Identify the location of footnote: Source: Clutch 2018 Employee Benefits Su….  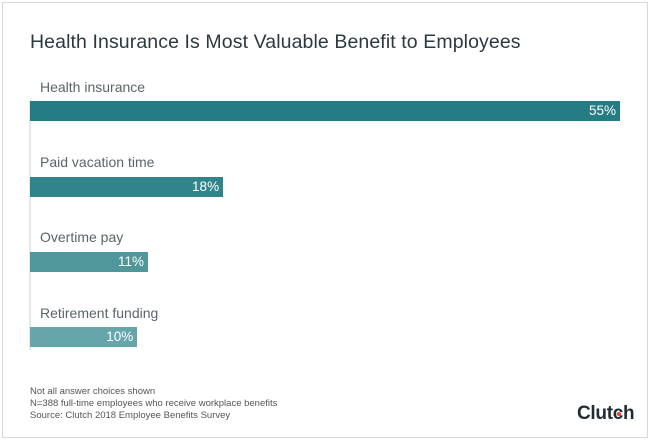
(130, 415).